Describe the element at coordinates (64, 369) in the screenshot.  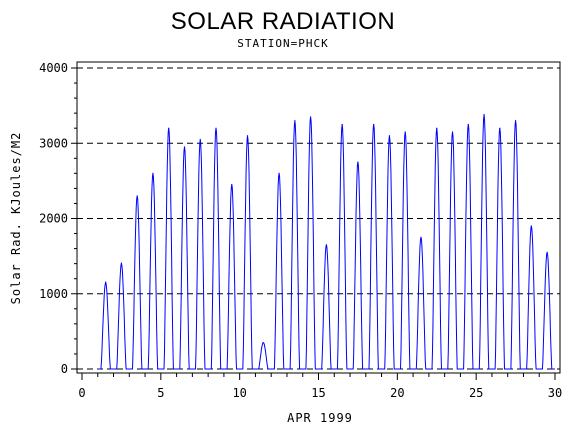
I see `y-tick-label: 0` at that location.